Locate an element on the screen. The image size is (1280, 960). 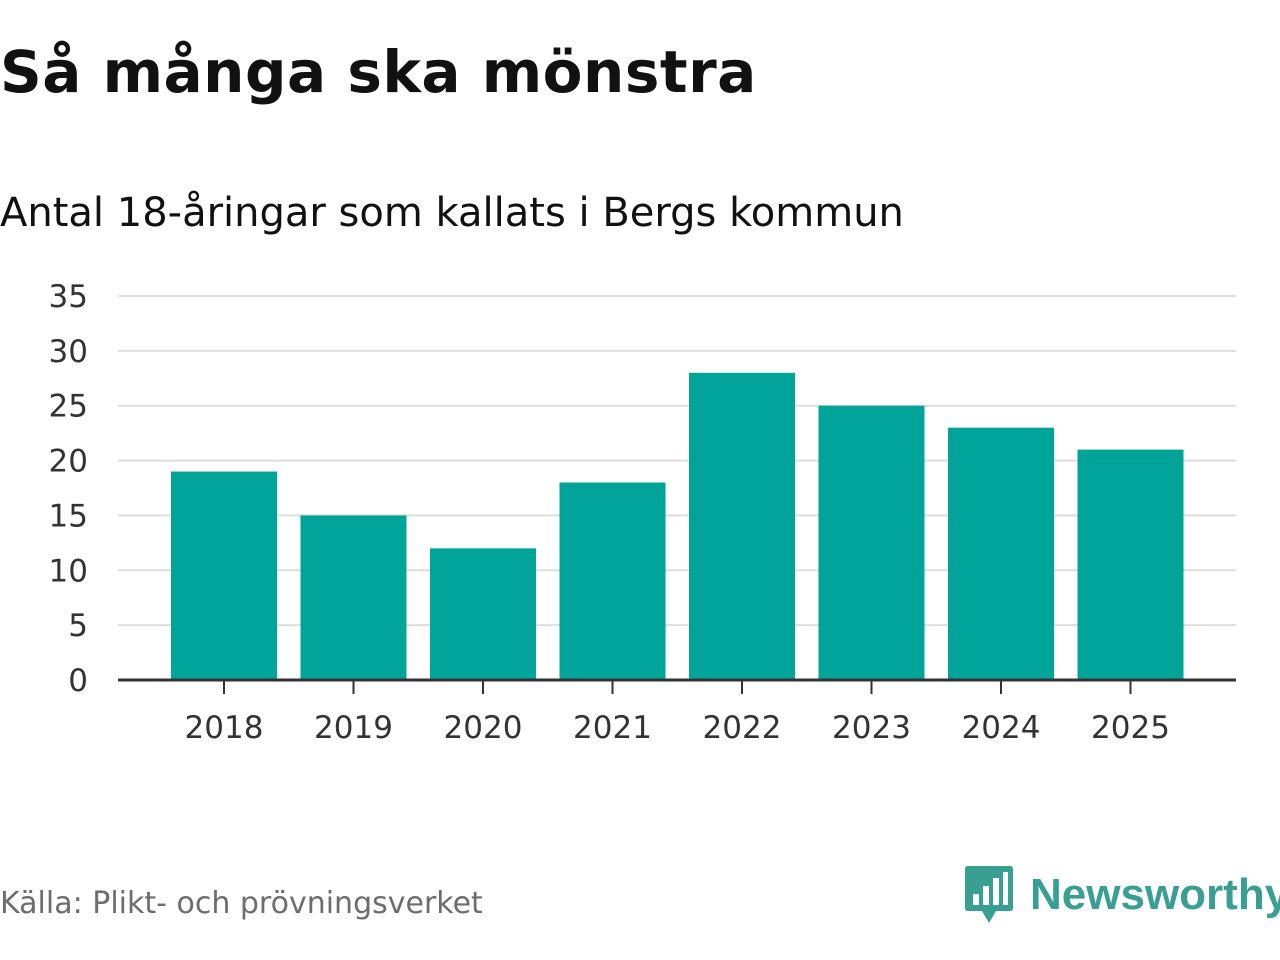
x-tick-label-2024: 2024 is located at coordinates (1001, 728).